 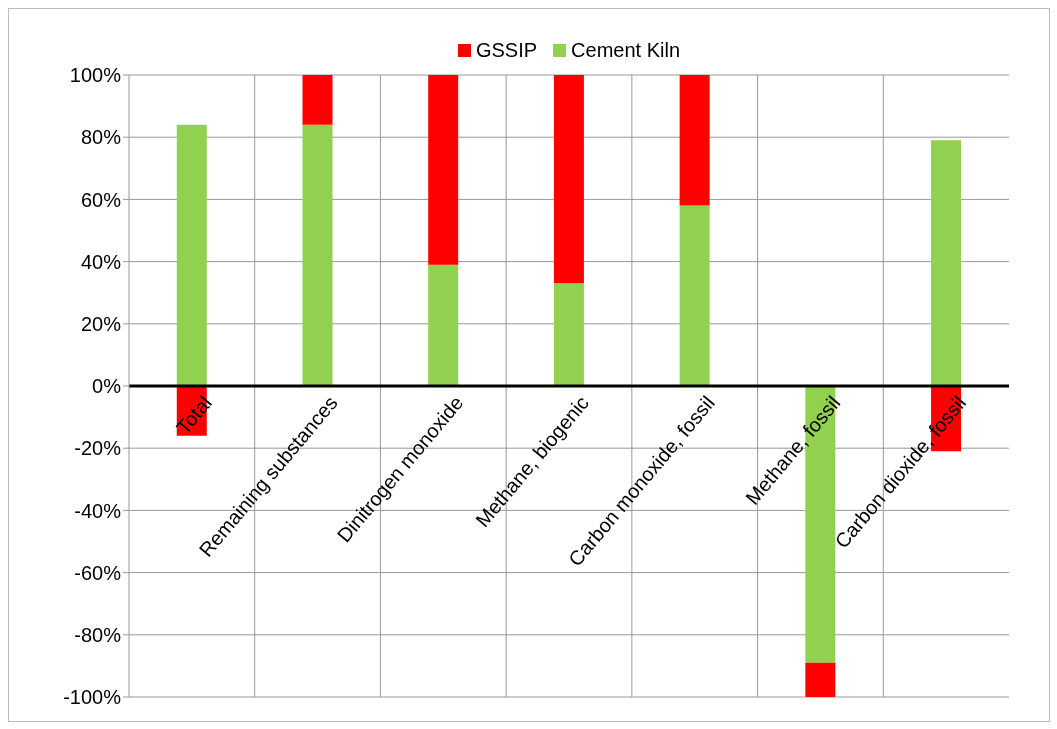 I want to click on y-tick-label: 80%, so click(x=101, y=137).